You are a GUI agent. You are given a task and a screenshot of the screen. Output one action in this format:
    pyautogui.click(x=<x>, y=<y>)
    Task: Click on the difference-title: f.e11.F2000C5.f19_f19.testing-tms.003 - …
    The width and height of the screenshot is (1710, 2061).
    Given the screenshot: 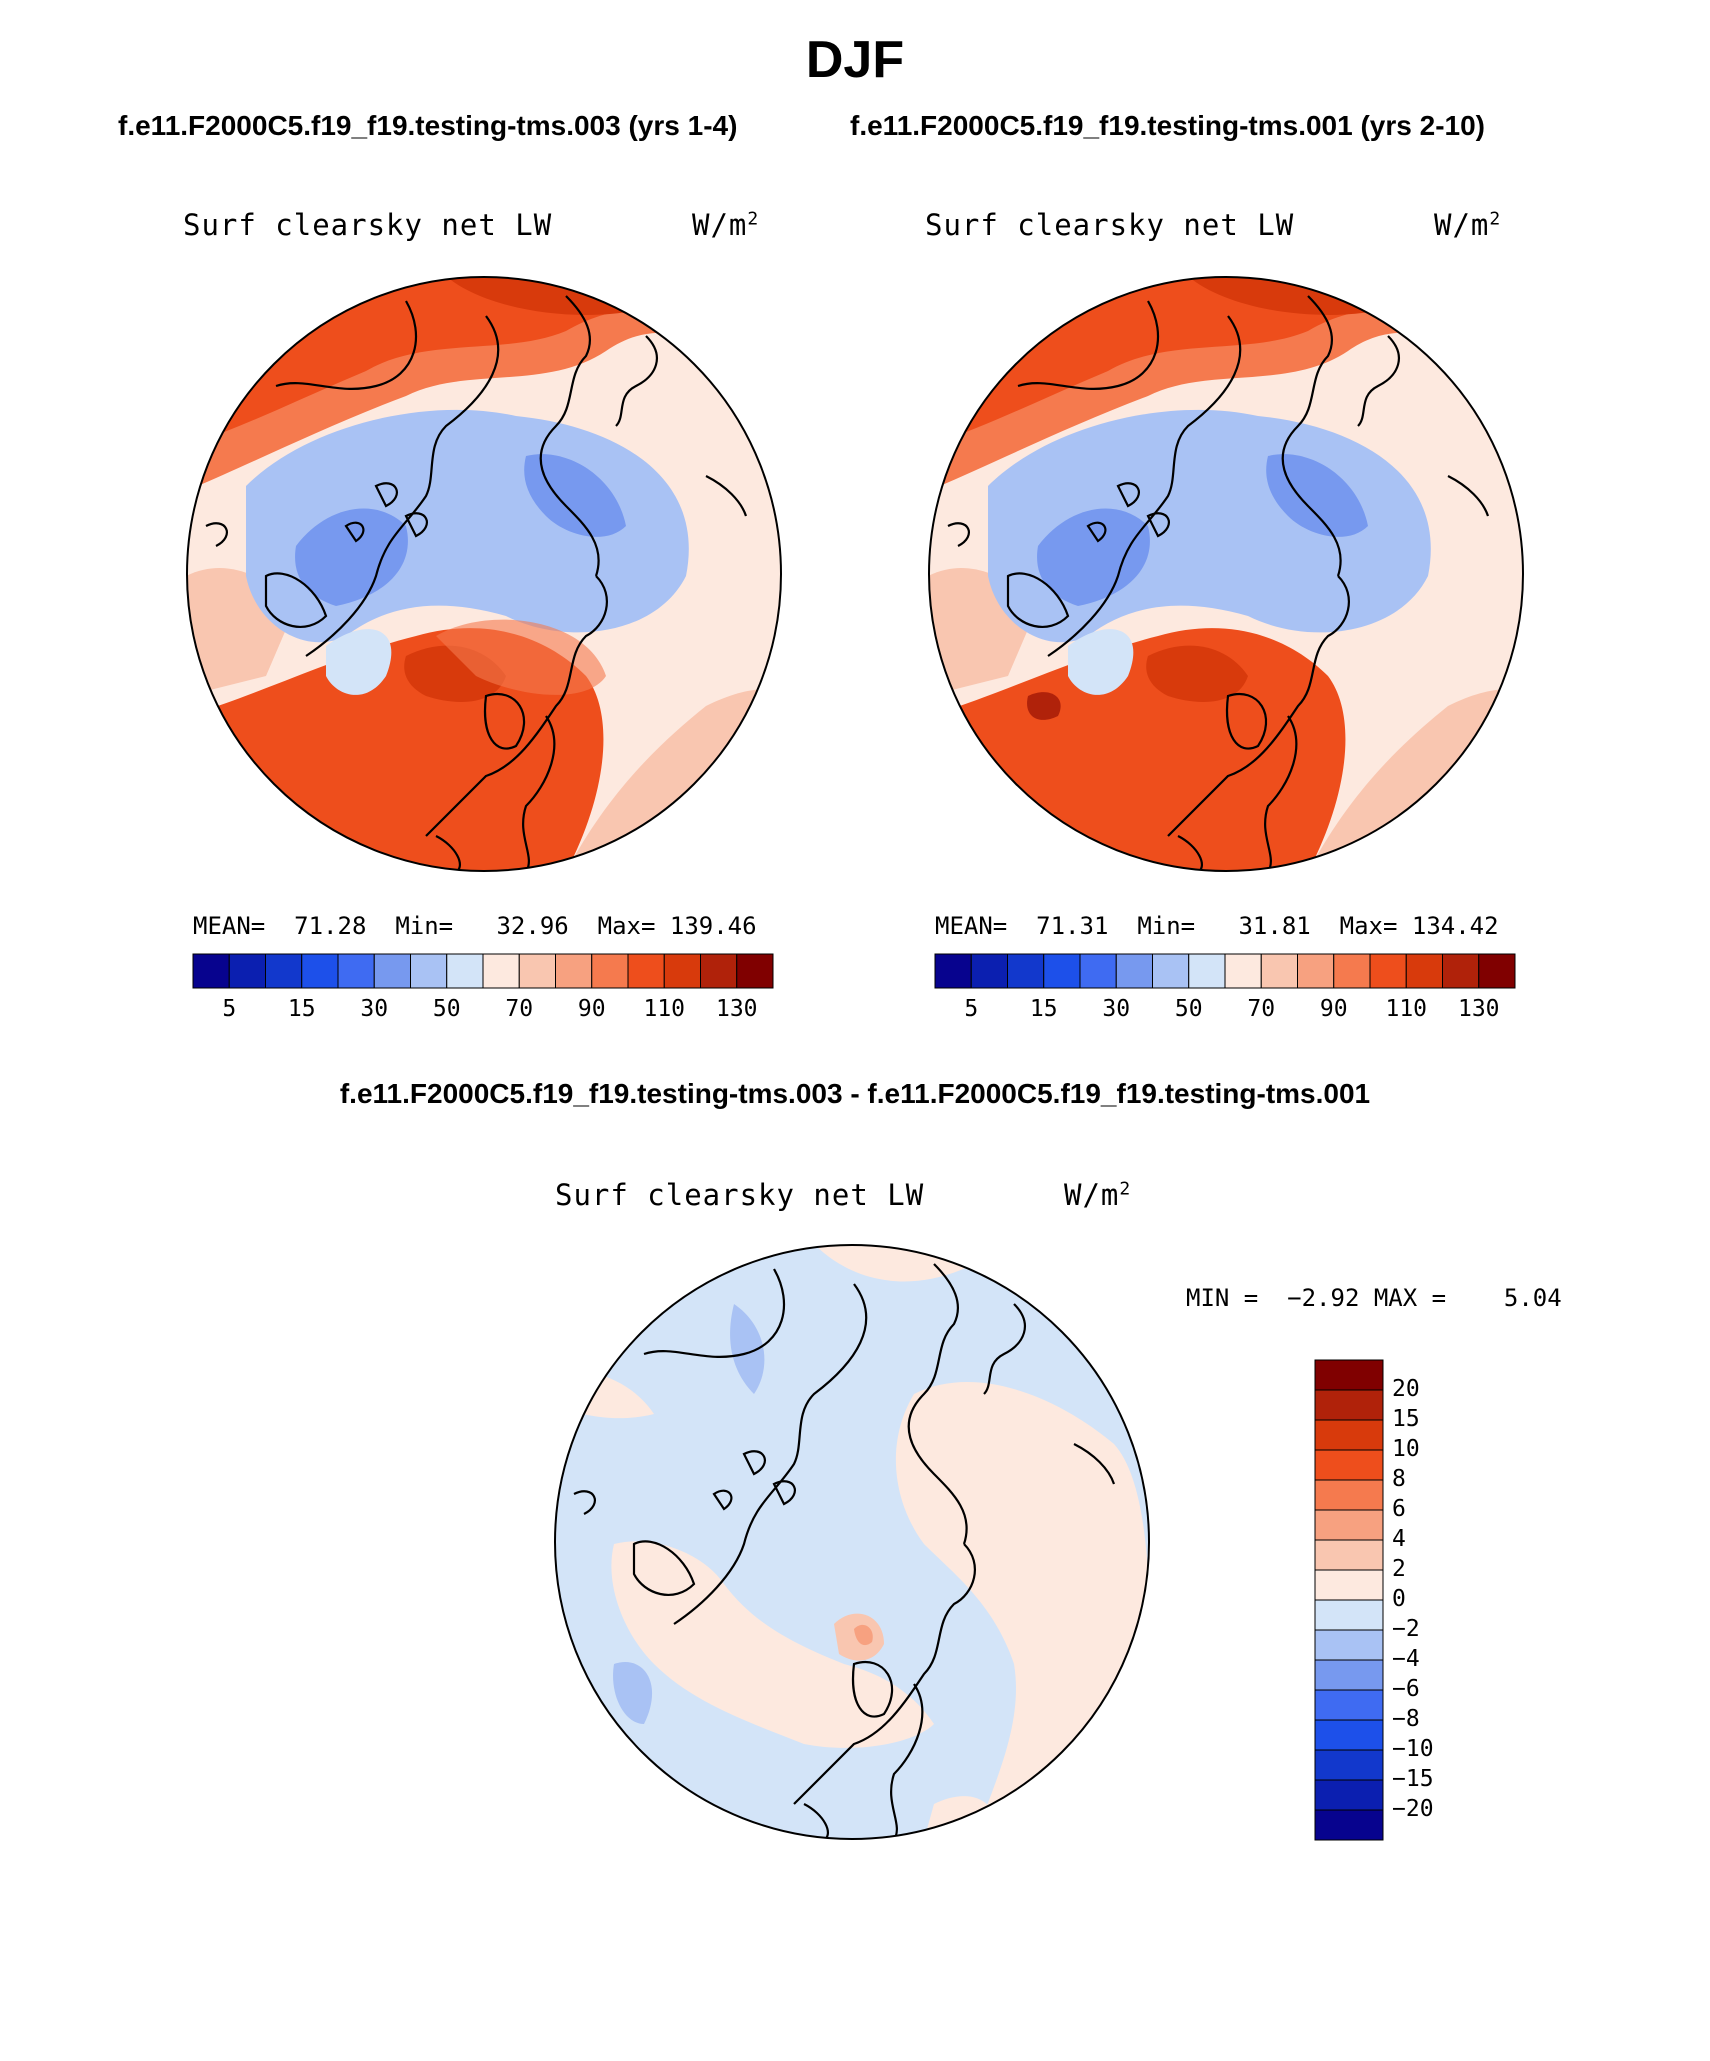 What is the action you would take?
    pyautogui.click(x=855, y=1093)
    